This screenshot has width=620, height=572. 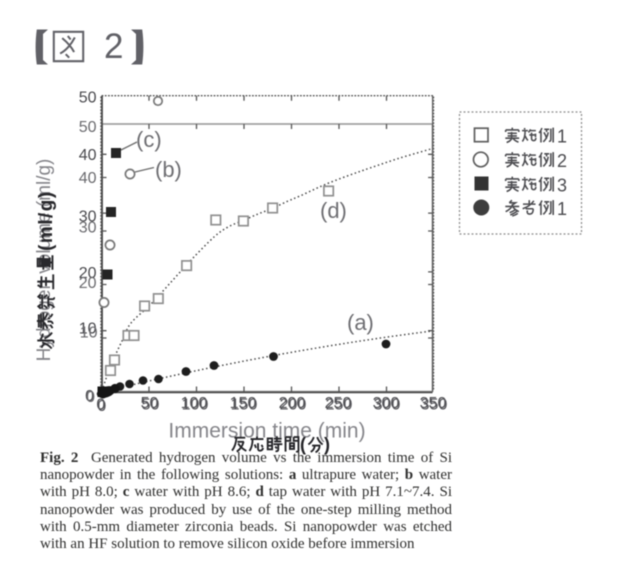 What do you see at coordinates (333, 210) in the screenshot?
I see `svg-text: (d)` at bounding box center [333, 210].